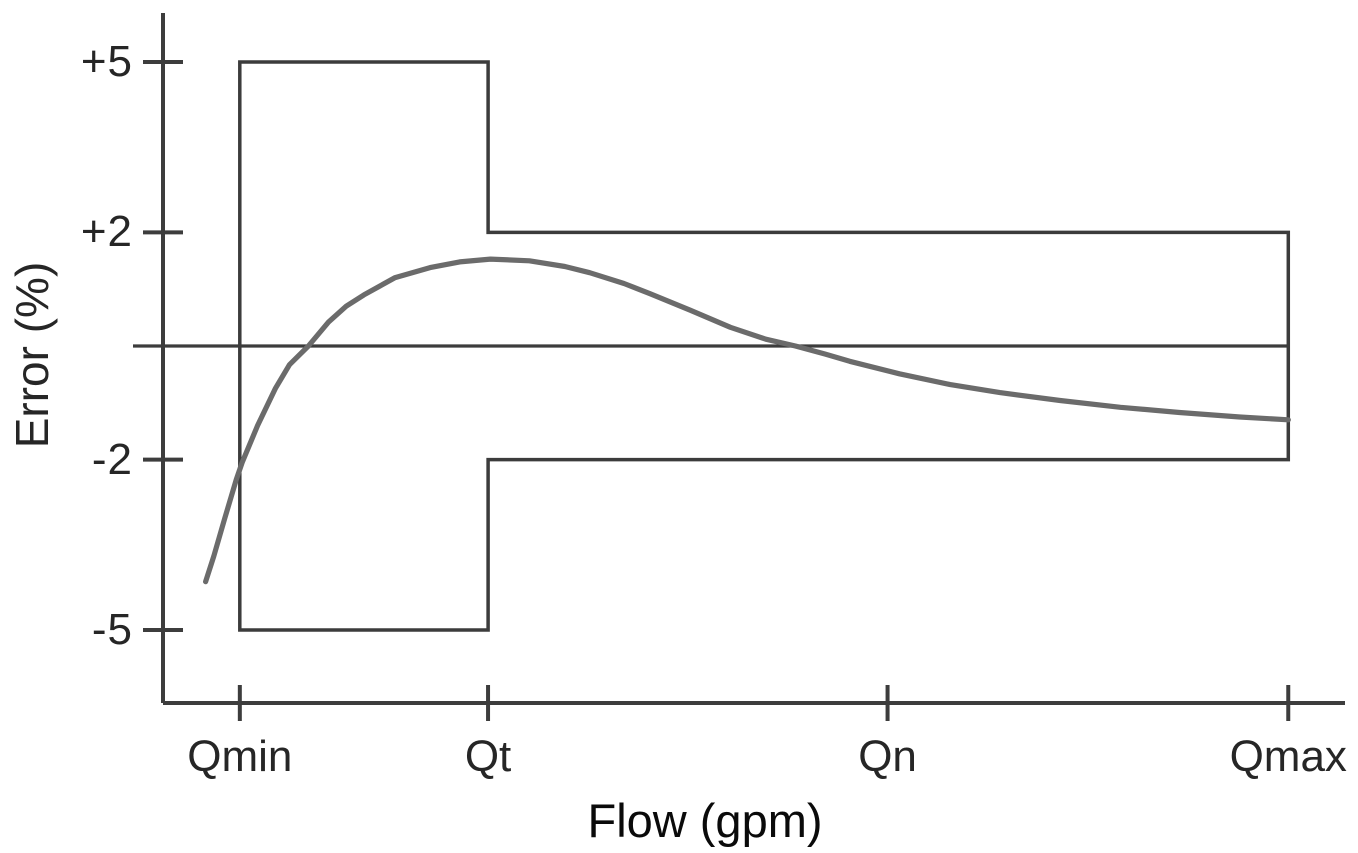 The height and width of the screenshot is (853, 1358). What do you see at coordinates (106, 232) in the screenshot?
I see `y-tick-label: +2` at bounding box center [106, 232].